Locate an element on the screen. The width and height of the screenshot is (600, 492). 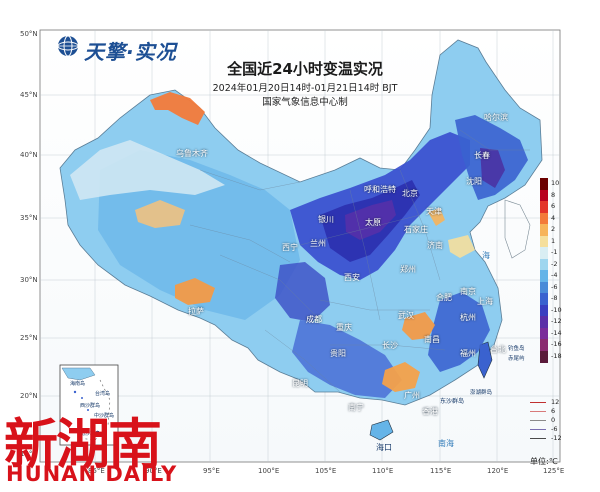
city-label: 成都 is located at coordinates (314, 319).